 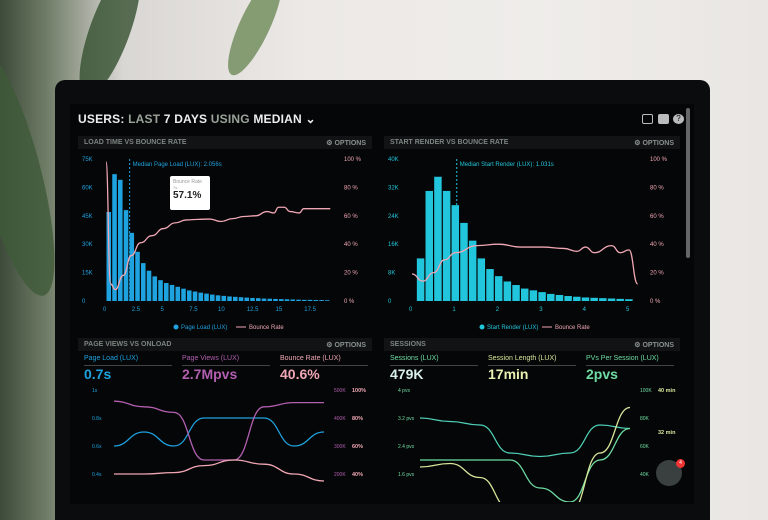 I want to click on legend-label: Bounce Rate, so click(x=266, y=328).